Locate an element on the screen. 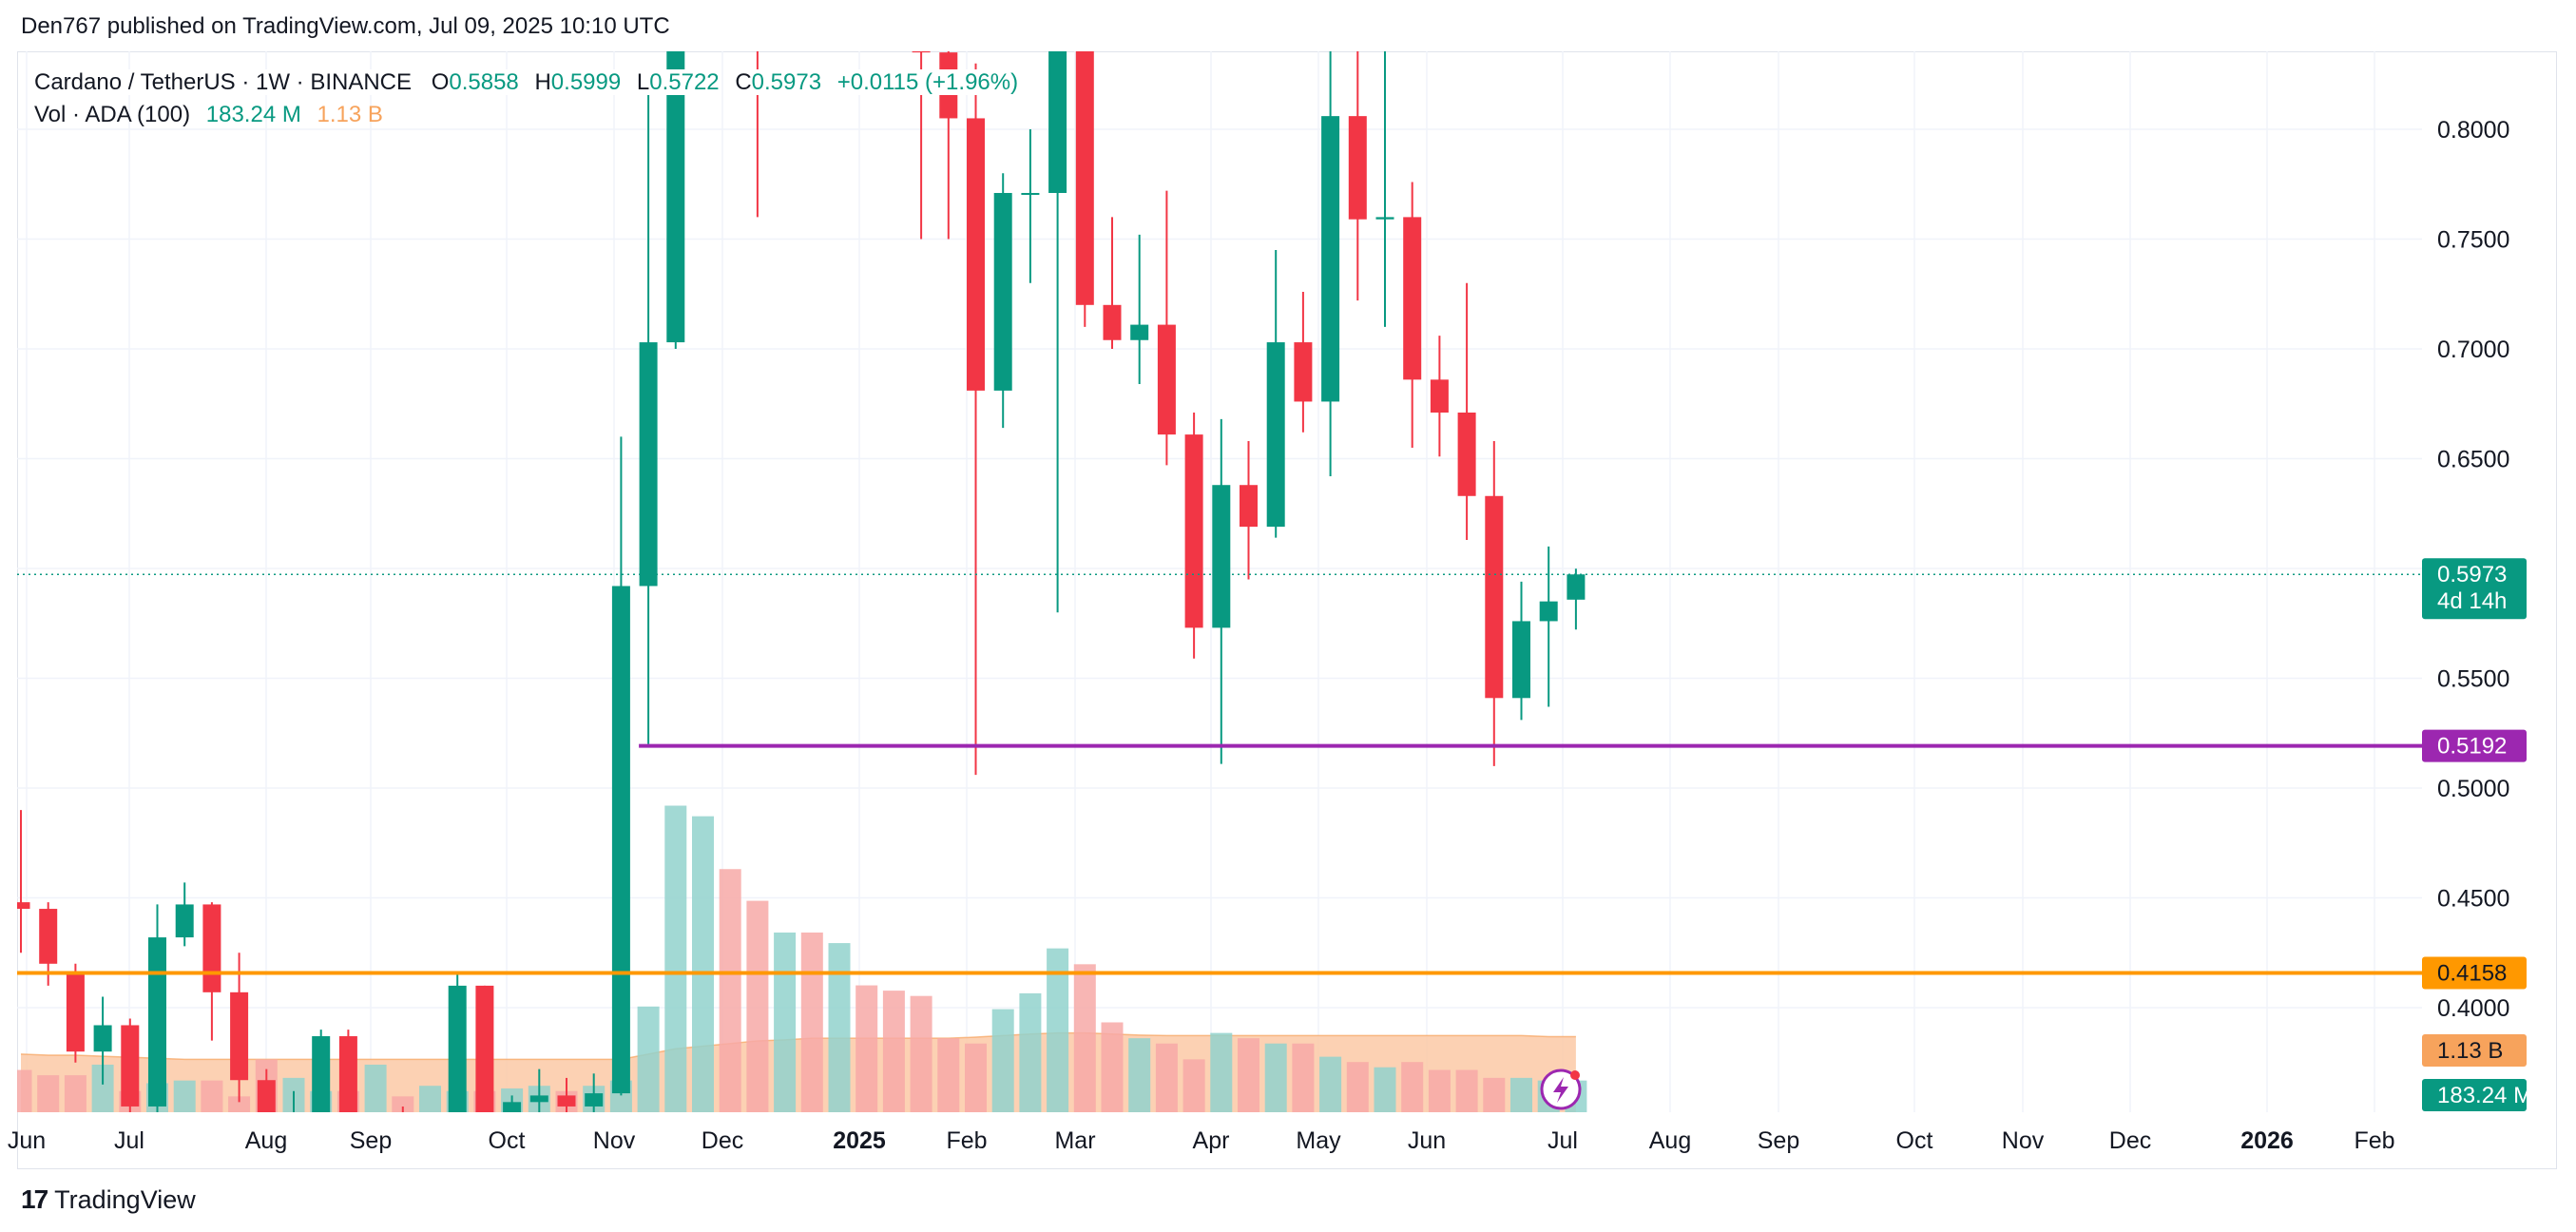 This screenshot has width=2576, height=1232. support-badge-text: 0.5192 is located at coordinates (2472, 747).